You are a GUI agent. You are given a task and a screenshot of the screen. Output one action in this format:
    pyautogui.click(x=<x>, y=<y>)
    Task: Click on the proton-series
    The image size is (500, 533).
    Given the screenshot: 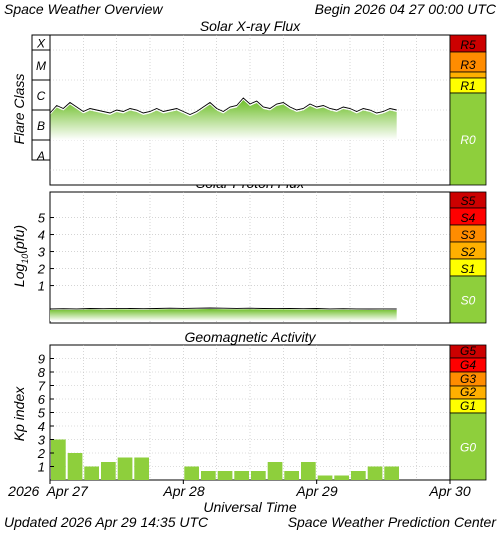 What is the action you would take?
    pyautogui.click(x=223, y=314)
    